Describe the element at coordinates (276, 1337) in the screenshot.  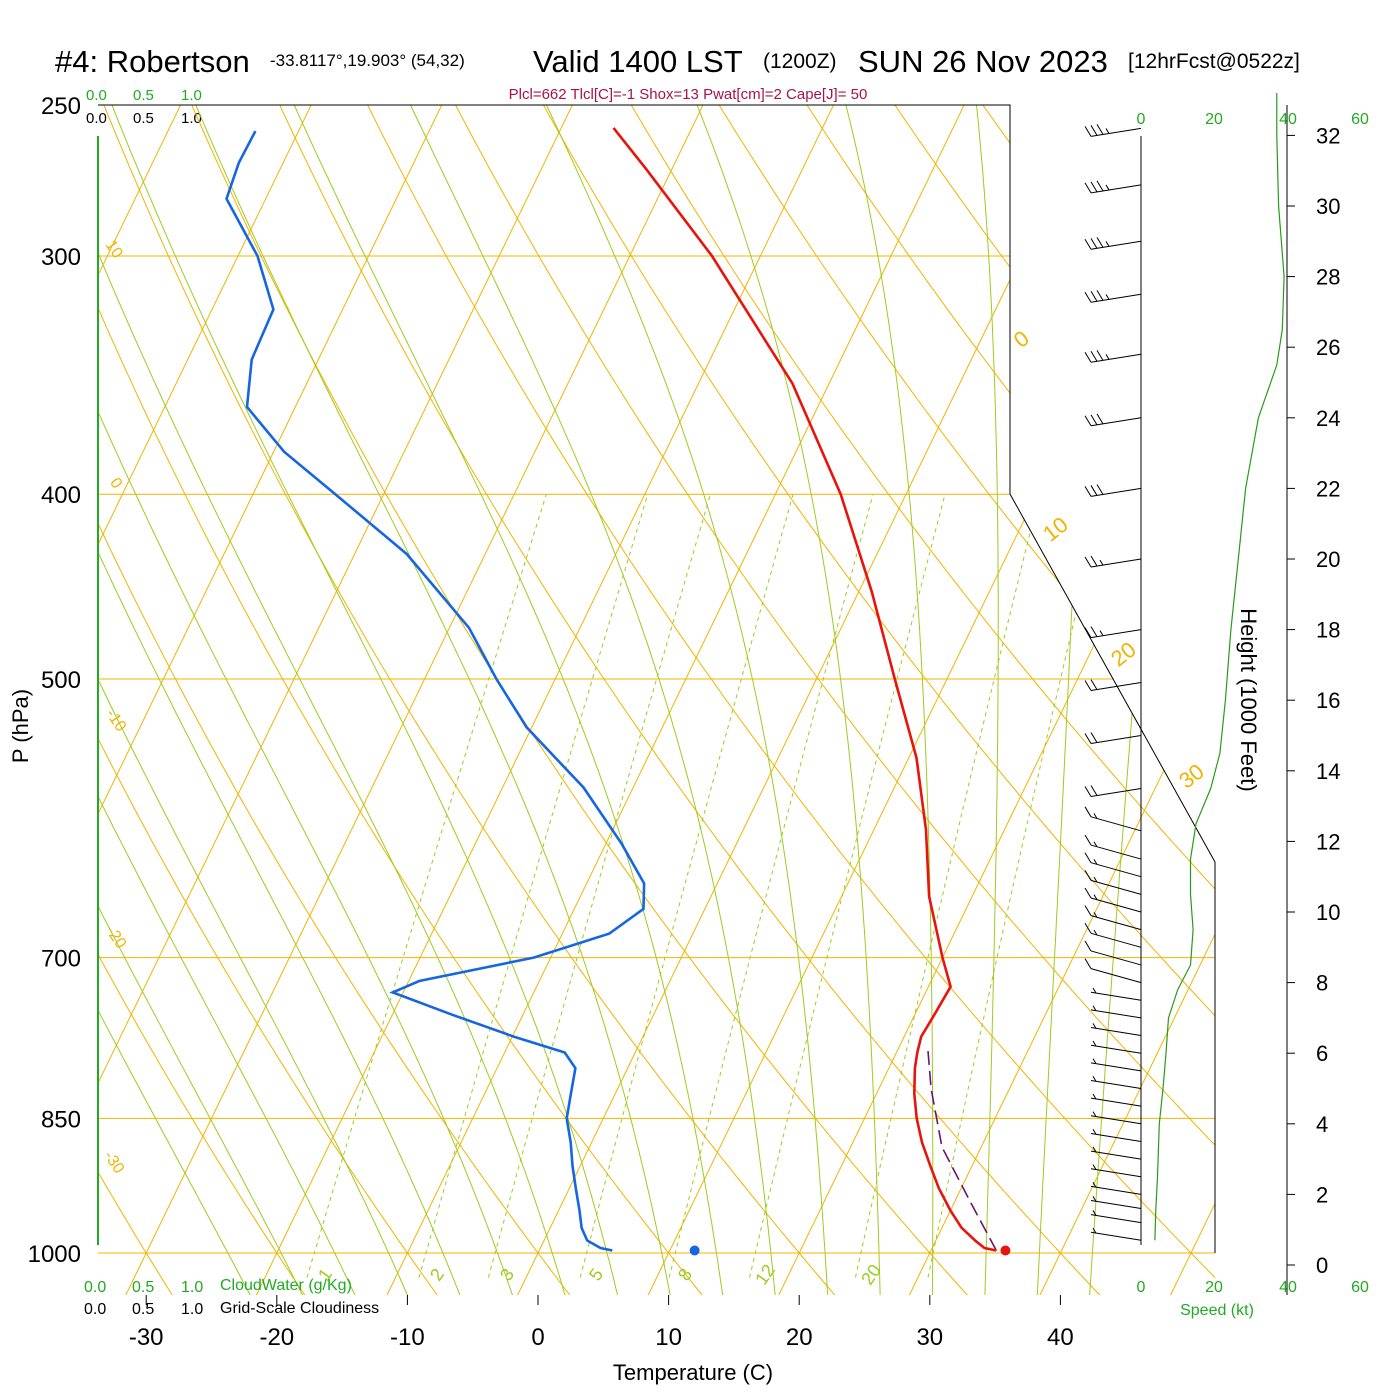
I see `temperature-tick-label: -20` at that location.